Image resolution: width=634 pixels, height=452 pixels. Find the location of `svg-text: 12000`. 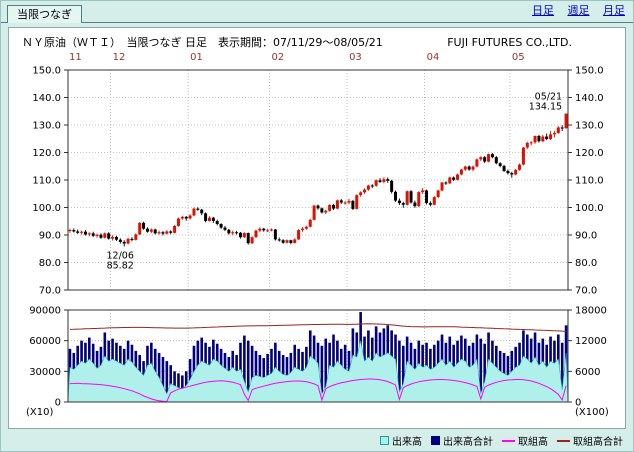

svg-text: 12000 is located at coordinates (591, 341).